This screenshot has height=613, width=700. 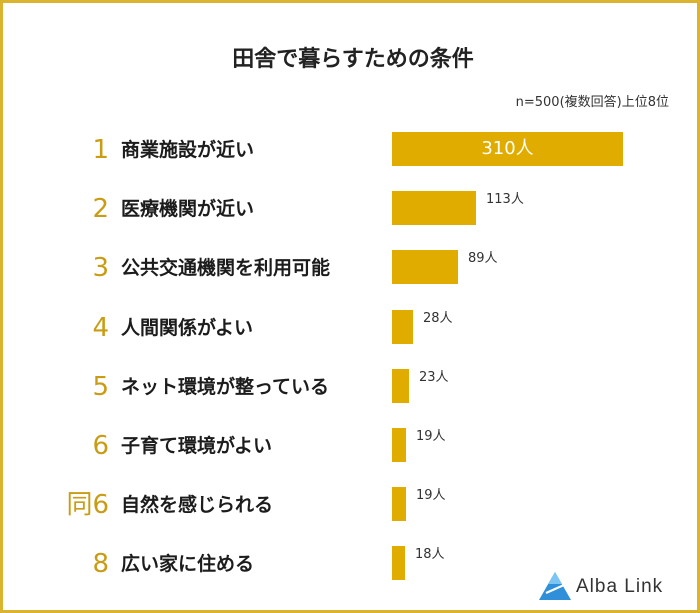 I want to click on rank-number: 8, so click(x=100, y=564).